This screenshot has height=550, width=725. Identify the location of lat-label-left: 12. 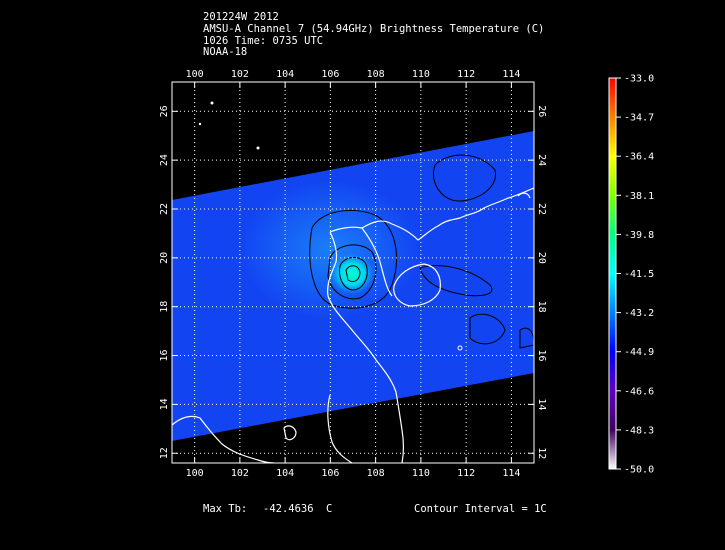
(164, 453).